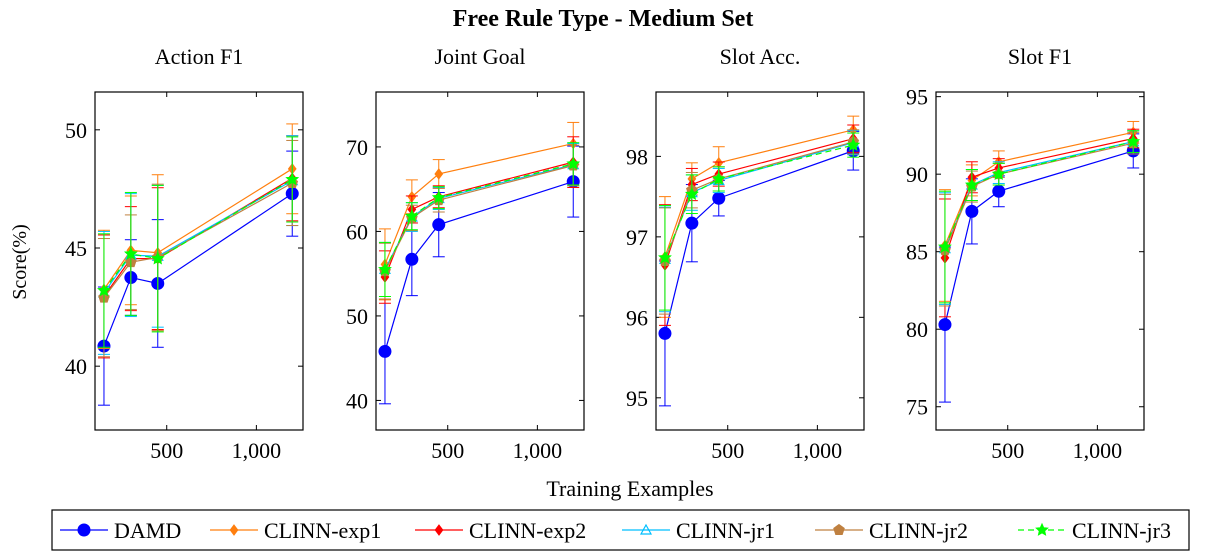 The height and width of the screenshot is (560, 1207). Describe the element at coordinates (147, 530) in the screenshot. I see `legend-label: DAMD` at that location.